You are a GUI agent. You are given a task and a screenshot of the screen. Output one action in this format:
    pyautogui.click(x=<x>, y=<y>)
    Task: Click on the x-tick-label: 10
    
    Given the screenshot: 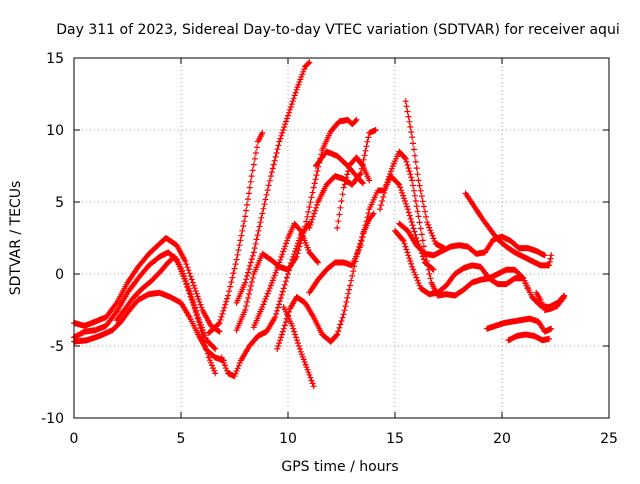 What is the action you would take?
    pyautogui.click(x=288, y=439)
    